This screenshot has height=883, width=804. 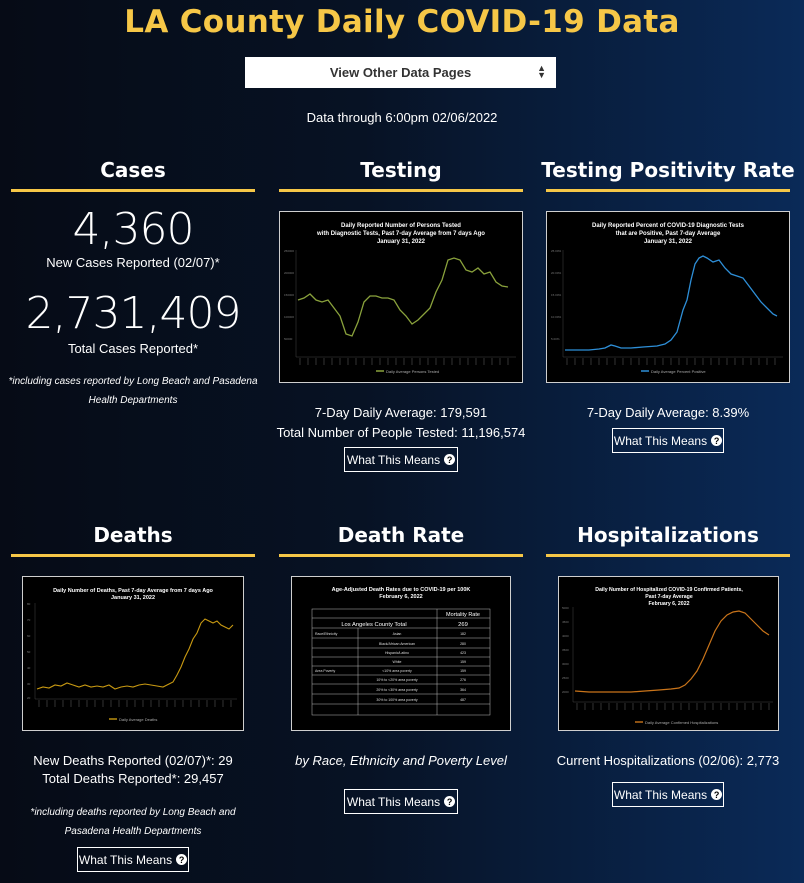 What do you see at coordinates (133, 598) in the screenshot?
I see `deaths-chart-title-2: January 31, 2022` at bounding box center [133, 598].